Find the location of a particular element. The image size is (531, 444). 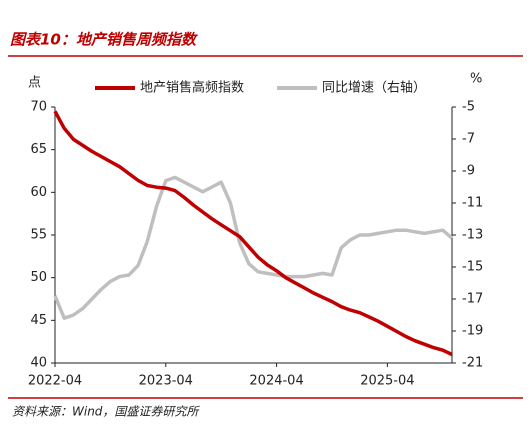

x-tick-label: 2023-04 is located at coordinates (166, 381).